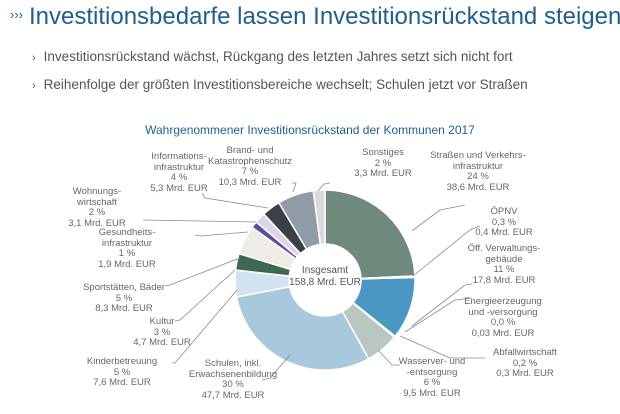 Image resolution: width=620 pixels, height=414 pixels. What do you see at coordinates (504, 232) in the screenshot?
I see `slice-amount: 0,4 Mrd. EUR` at bounding box center [504, 232].